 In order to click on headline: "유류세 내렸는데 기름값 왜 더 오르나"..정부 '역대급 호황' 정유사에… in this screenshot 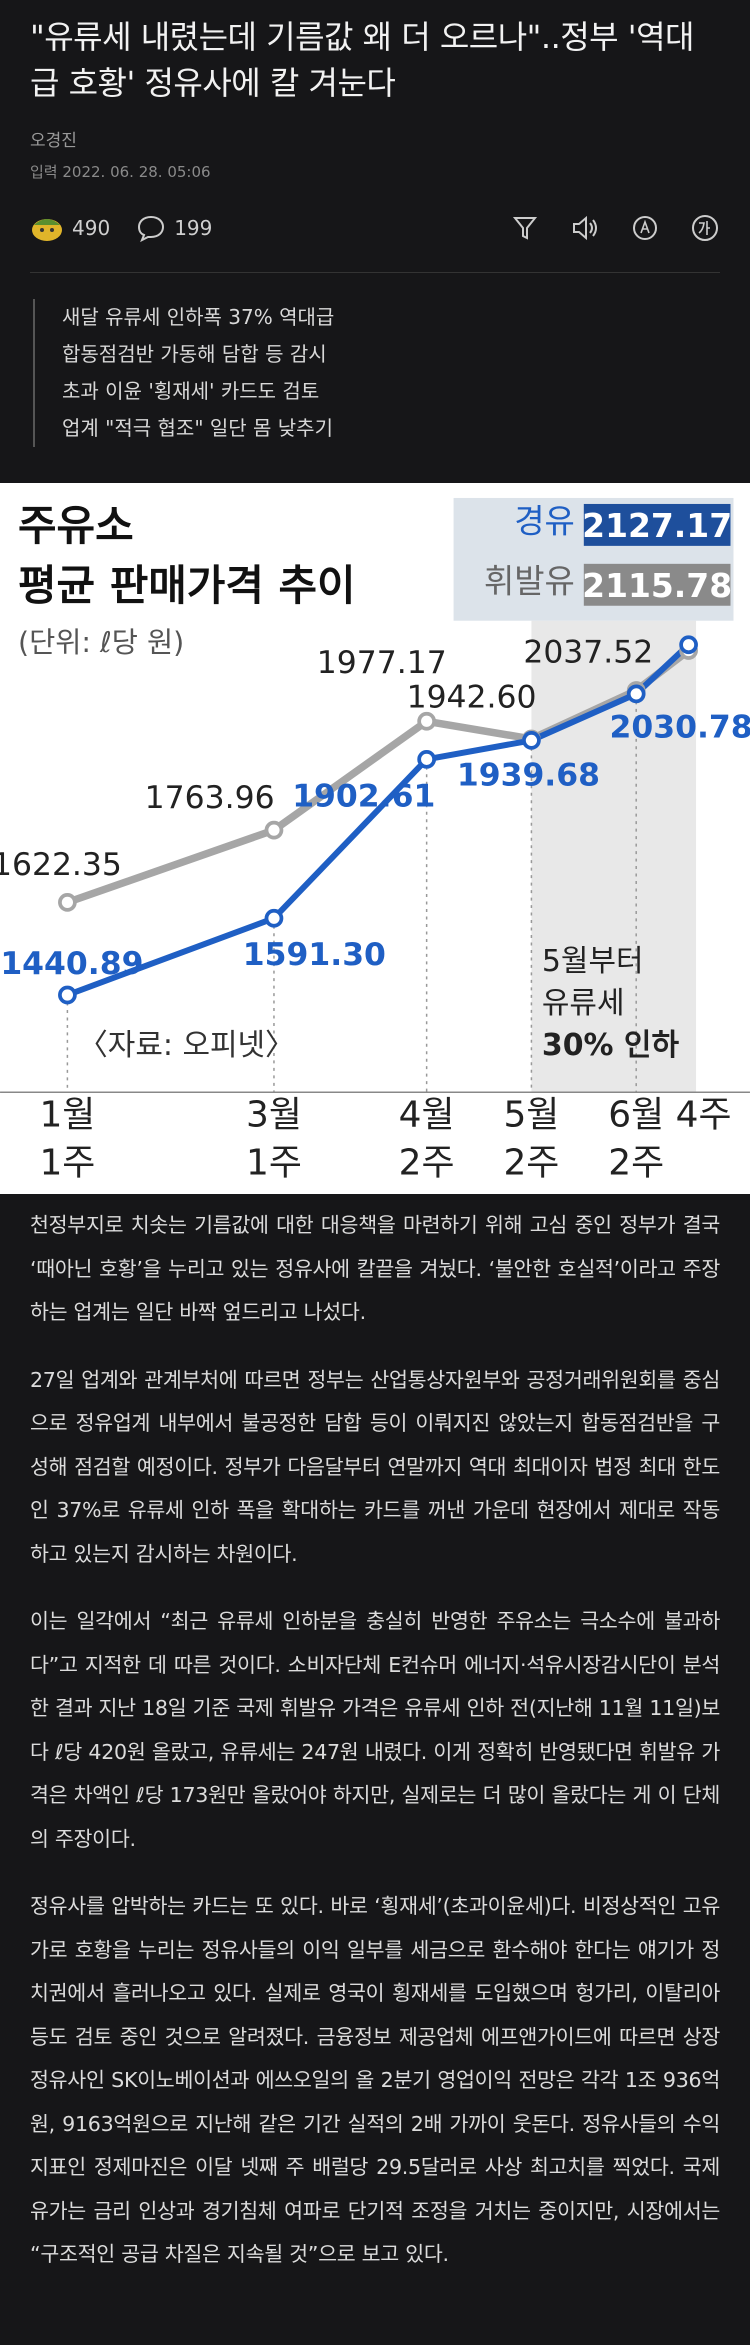, I will do `click(362, 60)`.